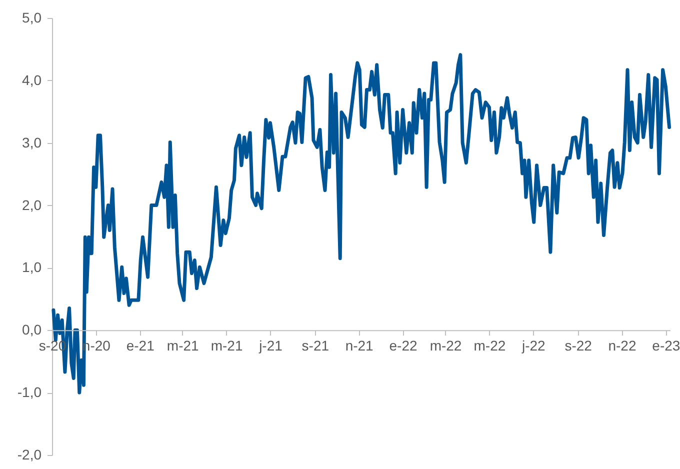 The width and height of the screenshot is (680, 469). I want to click on x-tick-label: j-21, so click(270, 346).